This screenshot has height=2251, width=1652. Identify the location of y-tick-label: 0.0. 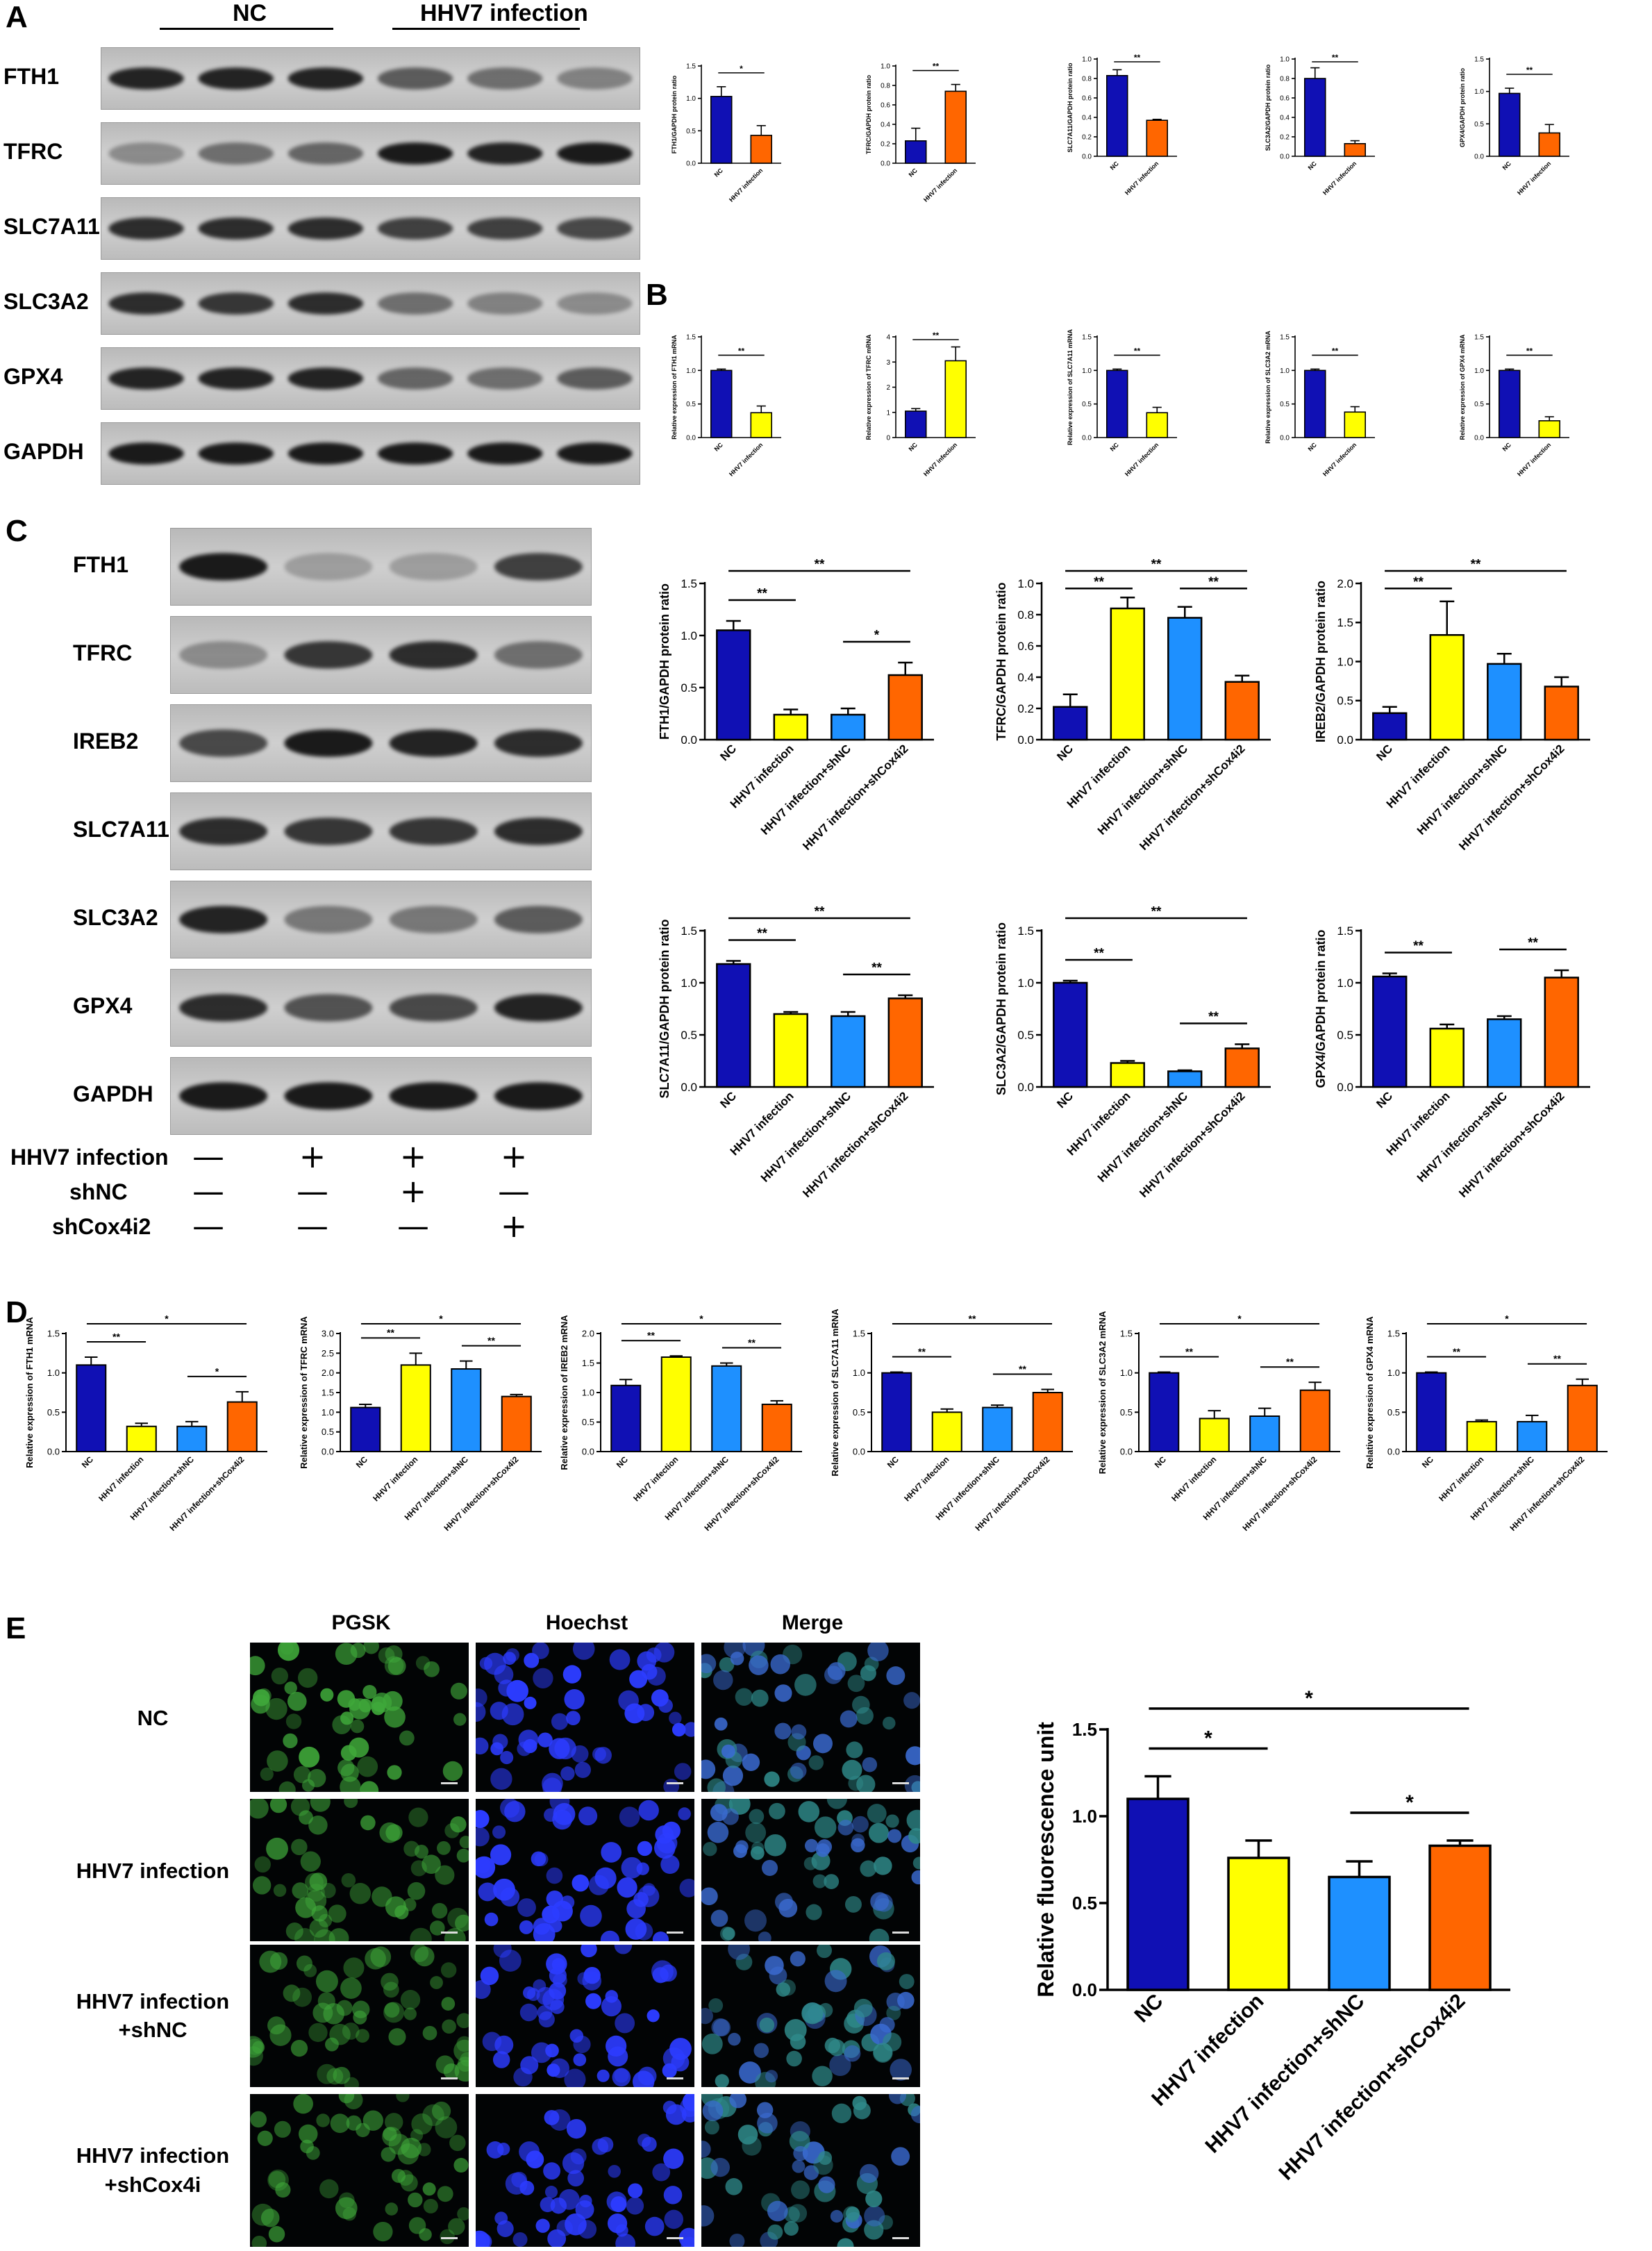
(1285, 439).